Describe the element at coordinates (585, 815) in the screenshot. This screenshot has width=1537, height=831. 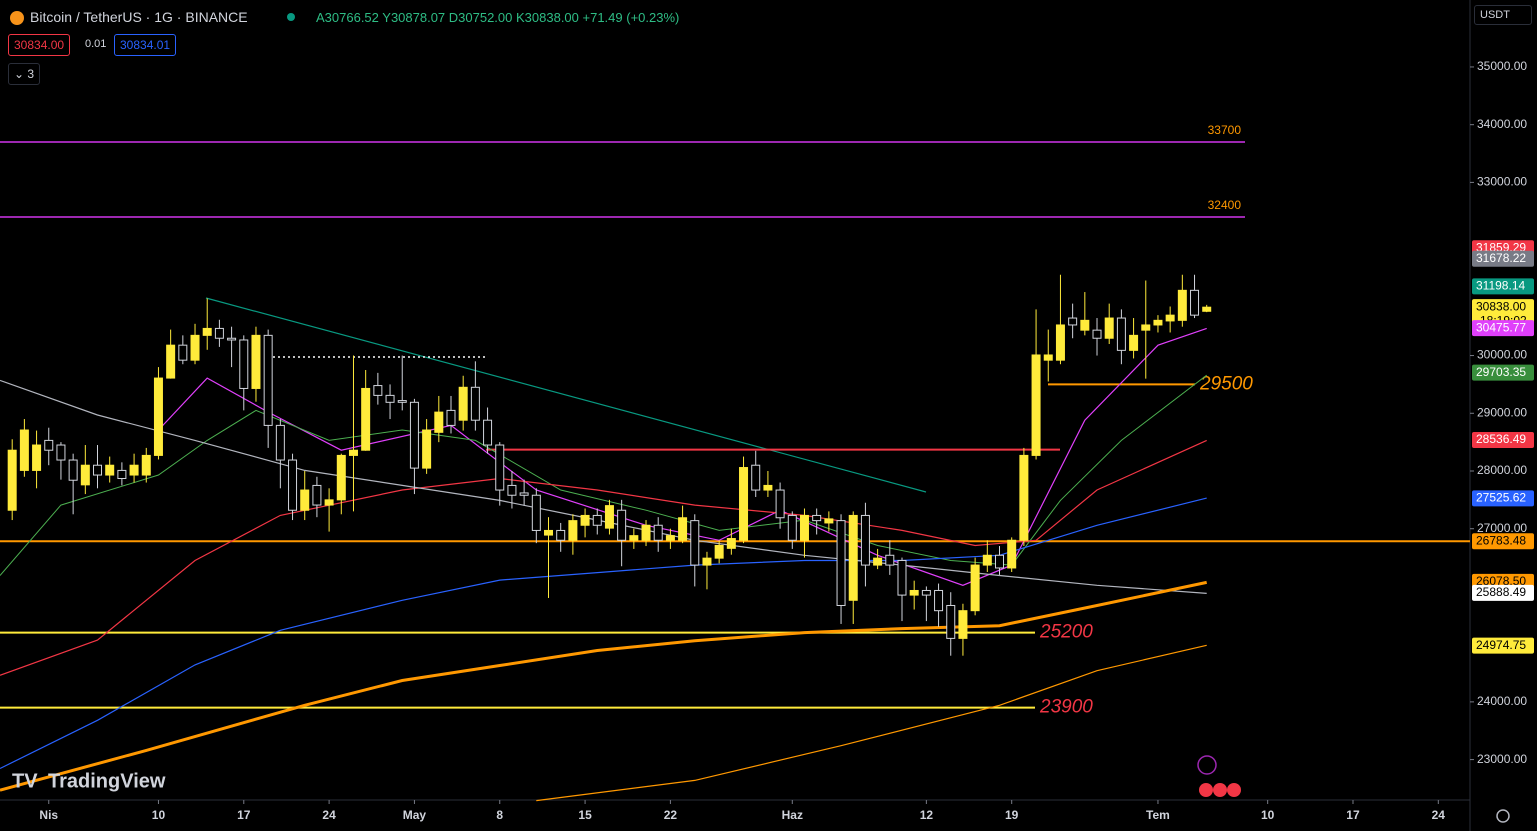
I see `x-tick-label: 15` at that location.